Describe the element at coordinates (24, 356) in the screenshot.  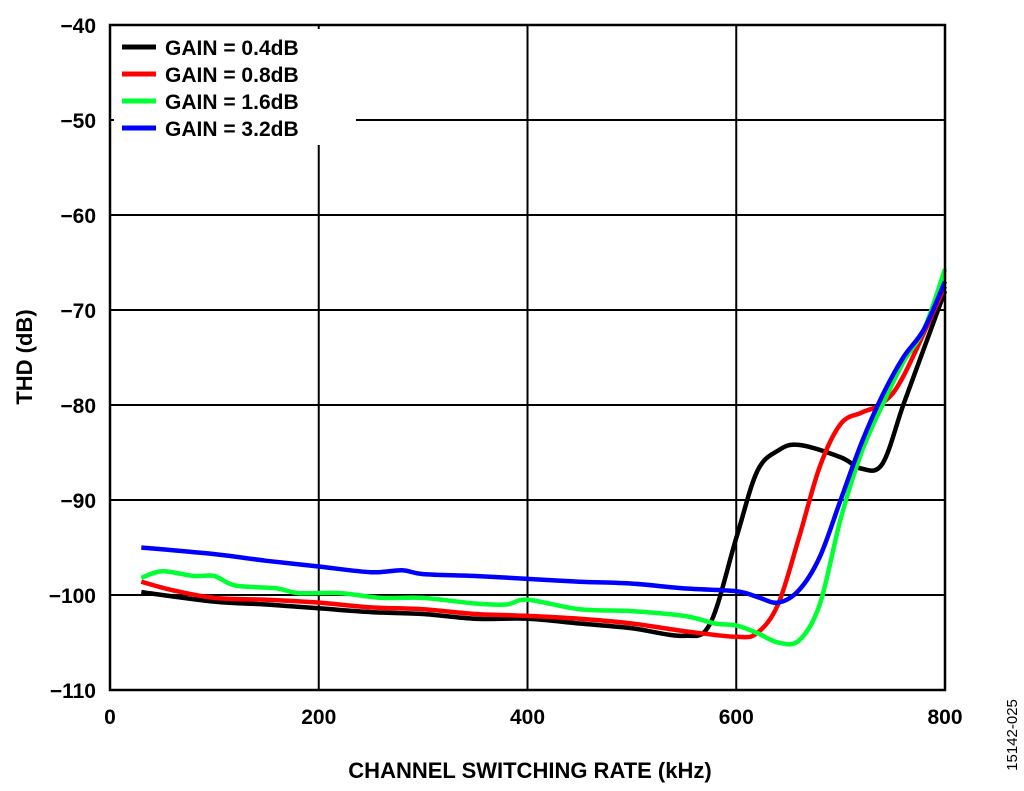
I see `y-axis-label: THD (dB)` at that location.